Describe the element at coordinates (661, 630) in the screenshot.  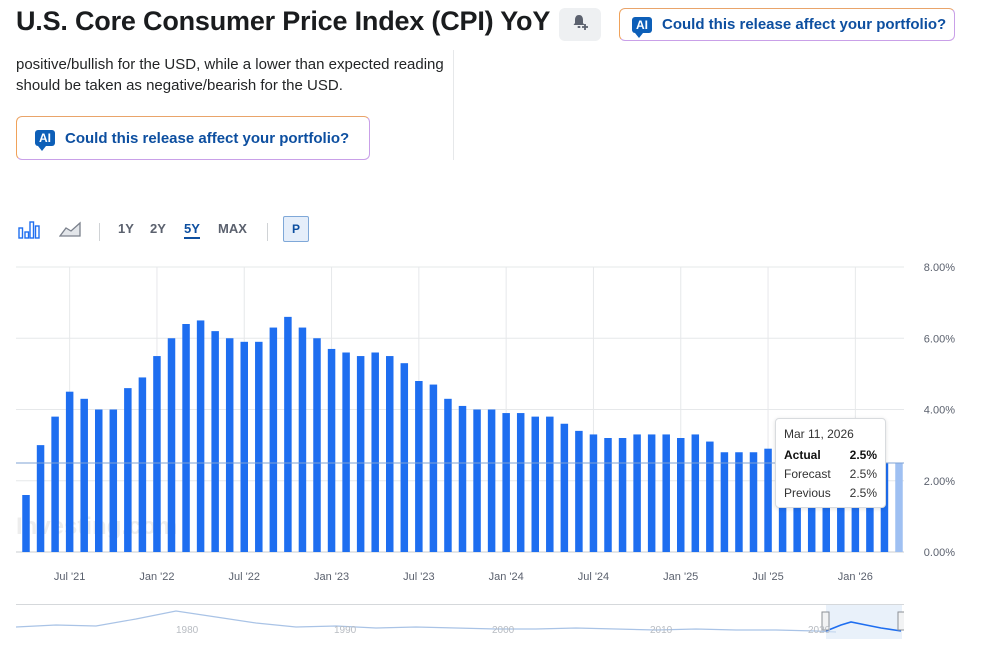
I see `navigator-year-label: 2010` at that location.